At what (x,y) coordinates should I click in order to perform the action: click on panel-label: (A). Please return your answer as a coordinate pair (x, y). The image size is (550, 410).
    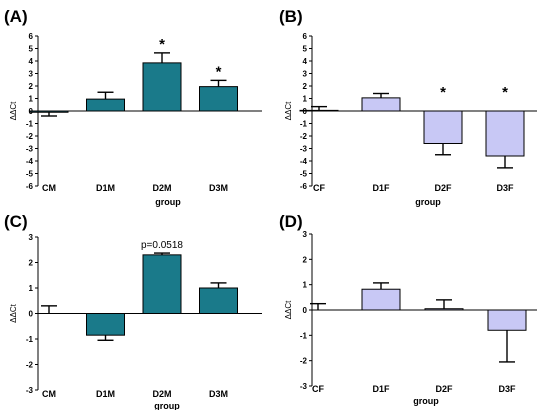
    Looking at the image, I should click on (16, 16).